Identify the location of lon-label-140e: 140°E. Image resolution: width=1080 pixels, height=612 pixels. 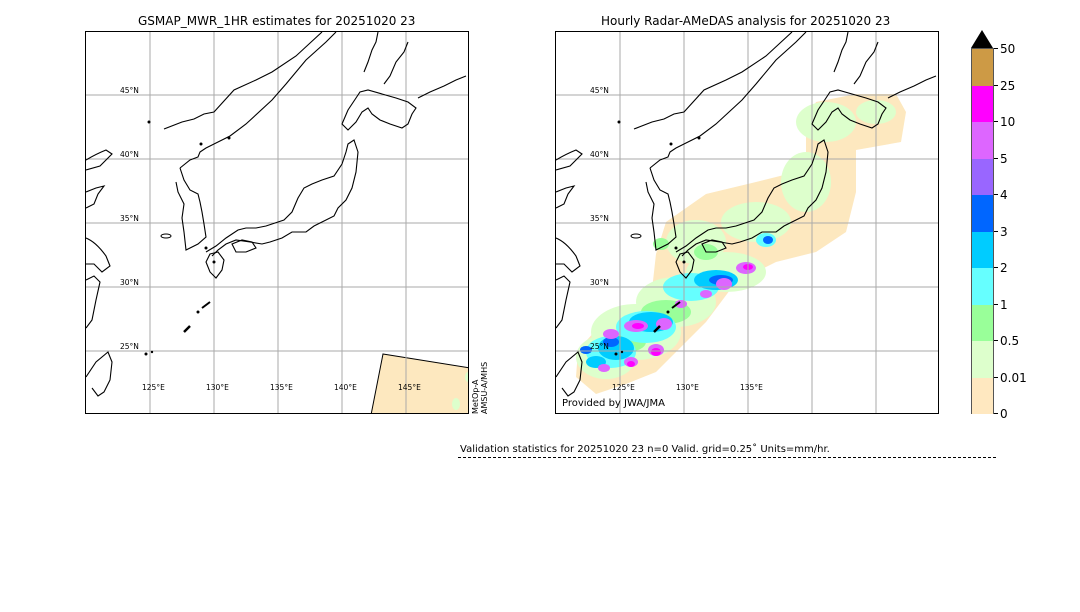
(345, 387).